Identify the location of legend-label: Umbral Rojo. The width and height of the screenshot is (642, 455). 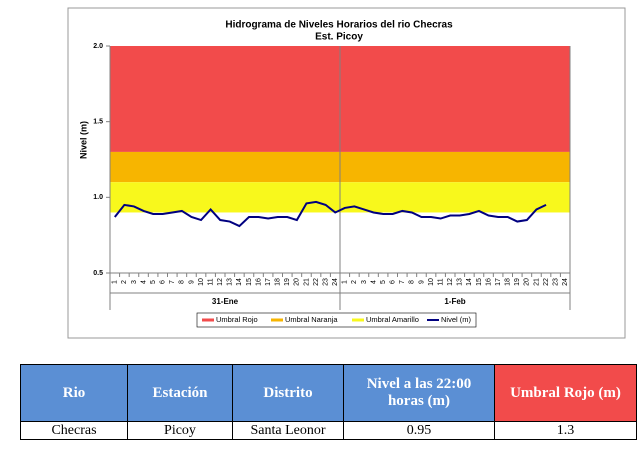
(237, 319).